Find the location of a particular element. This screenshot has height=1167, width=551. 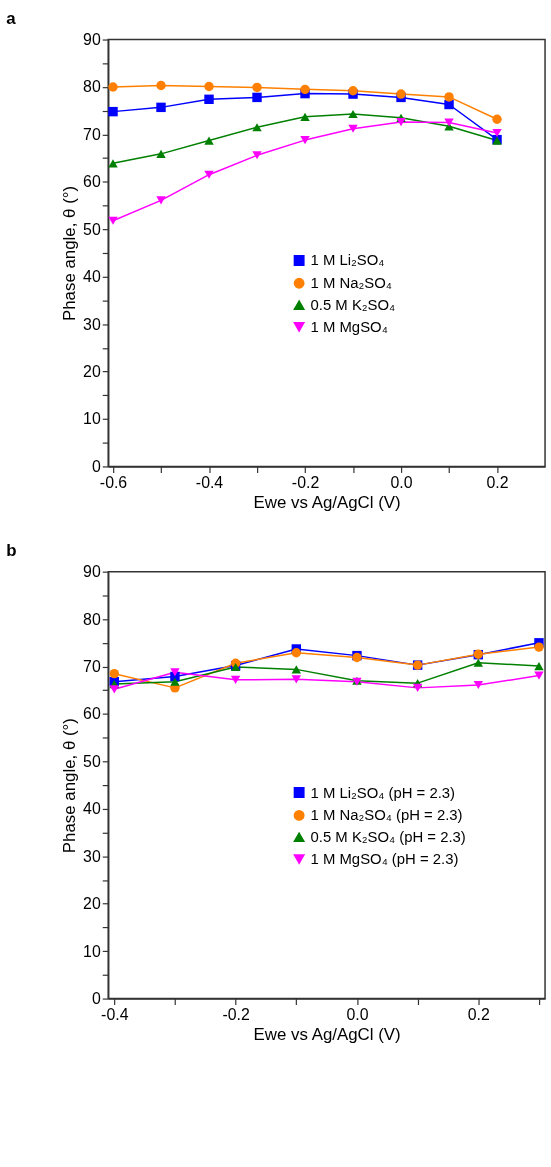

legend-label: 1 M MgSO₄ (pH = 2.3) is located at coordinates (384, 859).